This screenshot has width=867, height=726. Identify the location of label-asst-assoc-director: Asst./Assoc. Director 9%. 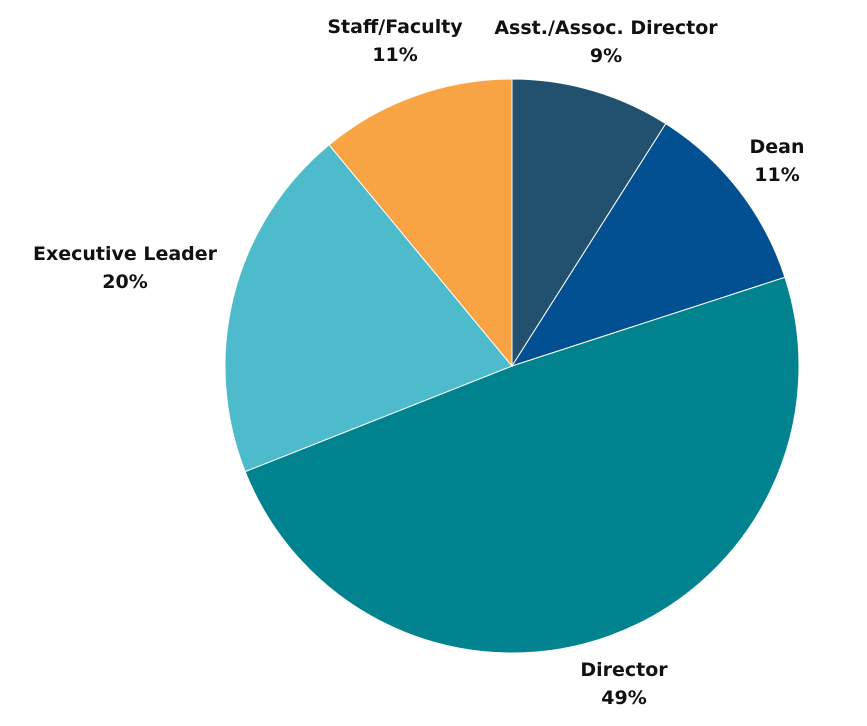
(606, 42).